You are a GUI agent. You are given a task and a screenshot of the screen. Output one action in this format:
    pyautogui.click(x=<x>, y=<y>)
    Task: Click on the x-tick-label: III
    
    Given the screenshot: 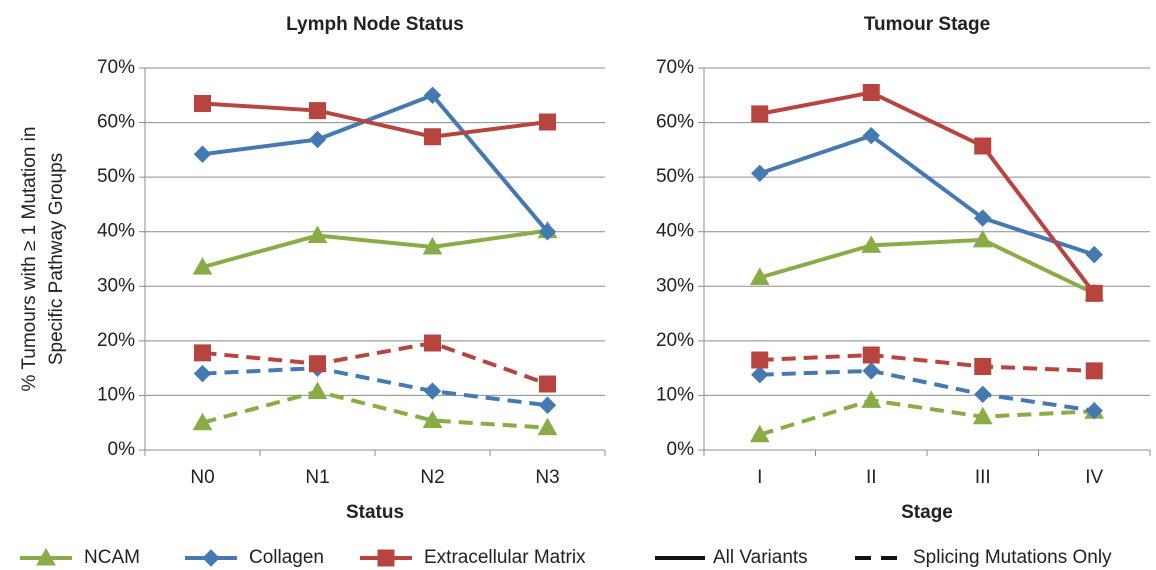 What is the action you would take?
    pyautogui.click(x=983, y=477)
    